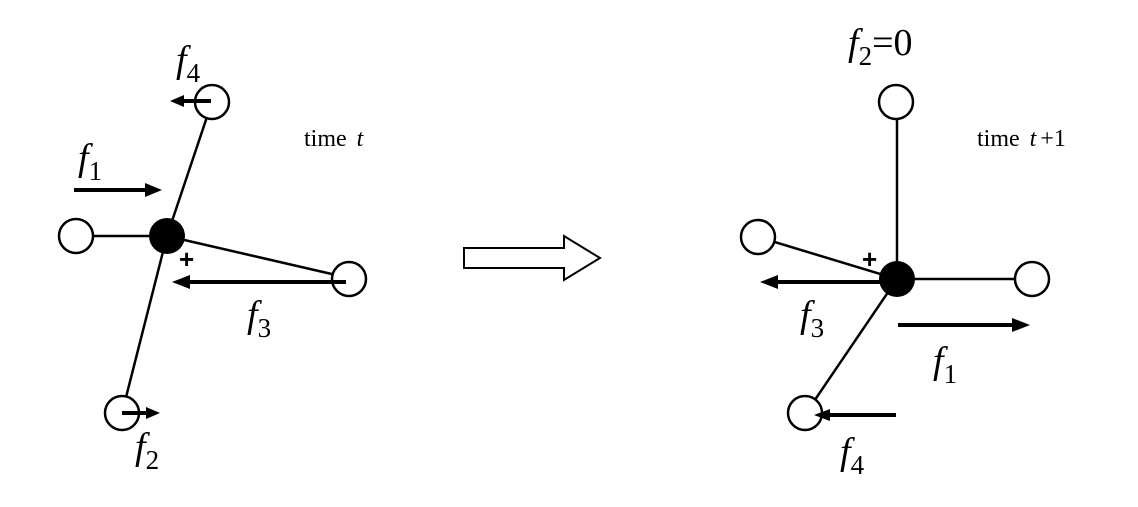  I want to click on right-node-lower-left, so click(805, 413).